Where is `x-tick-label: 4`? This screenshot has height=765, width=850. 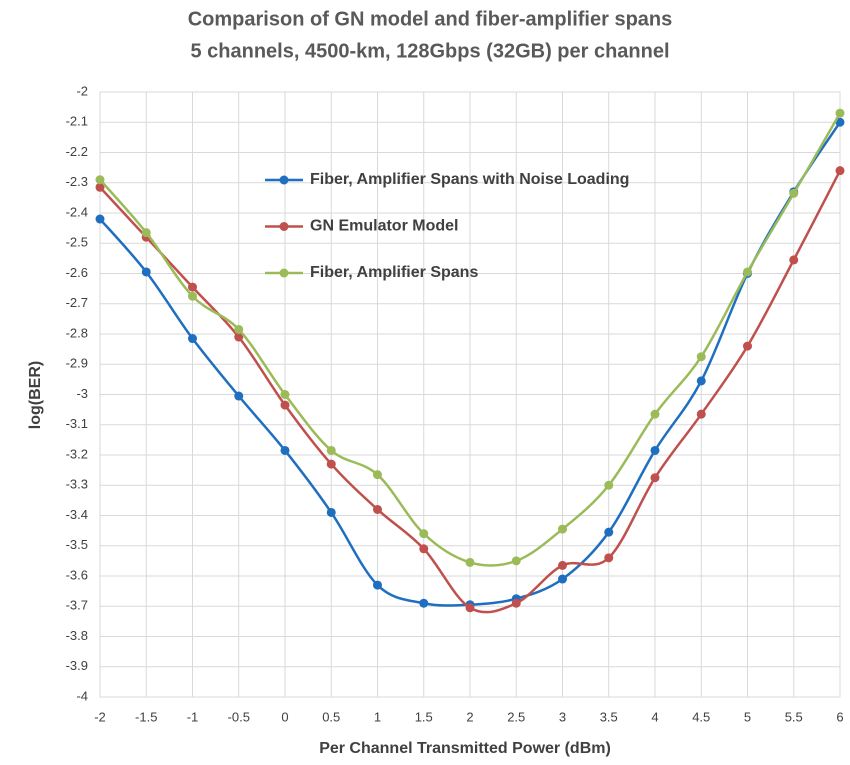 x-tick-label: 4 is located at coordinates (654, 716).